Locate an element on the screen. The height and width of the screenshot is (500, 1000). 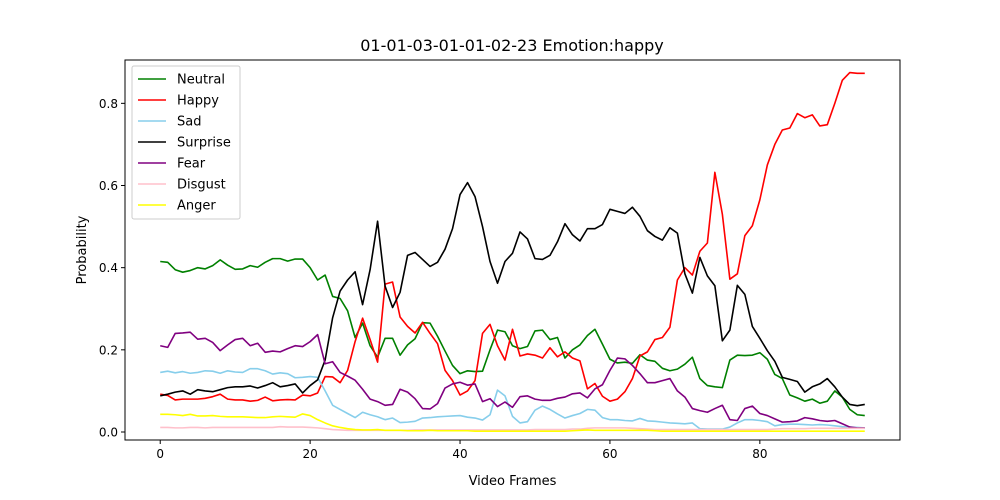
legend-label-surprise: Surprise is located at coordinates (204, 143).